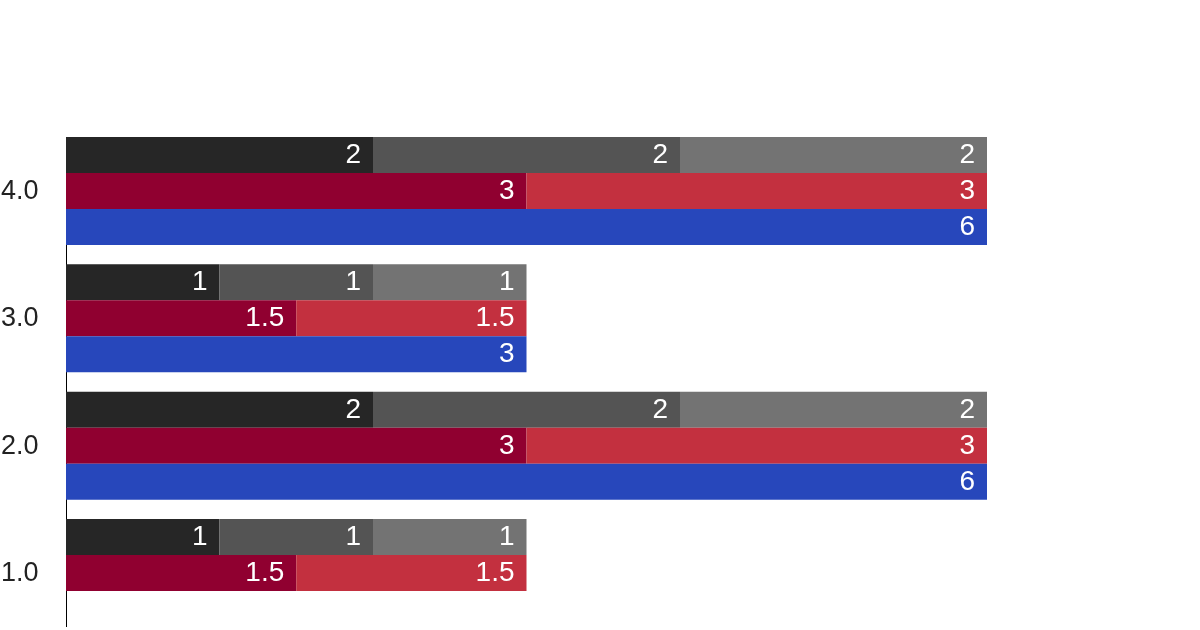 Image resolution: width=1200 pixels, height=630 pixels. Describe the element at coordinates (19, 444) in the screenshot. I see `y-tick-label: 2.0` at that location.